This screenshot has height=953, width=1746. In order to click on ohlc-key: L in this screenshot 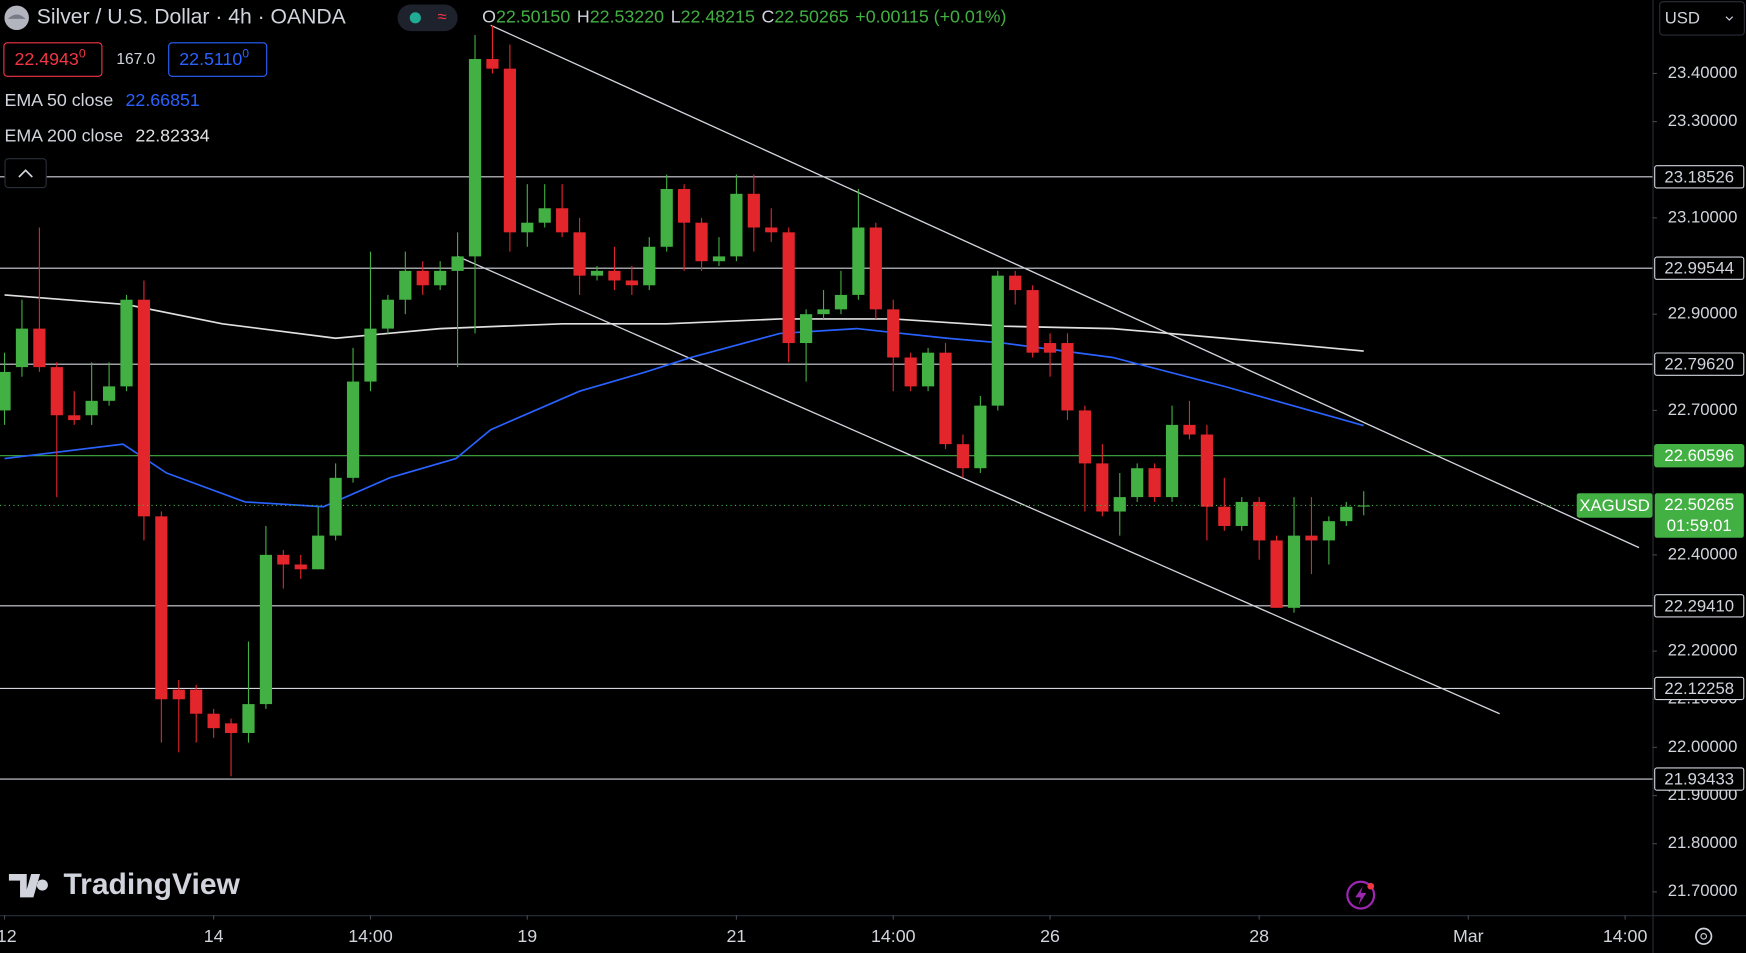, I will do `click(676, 17)`.